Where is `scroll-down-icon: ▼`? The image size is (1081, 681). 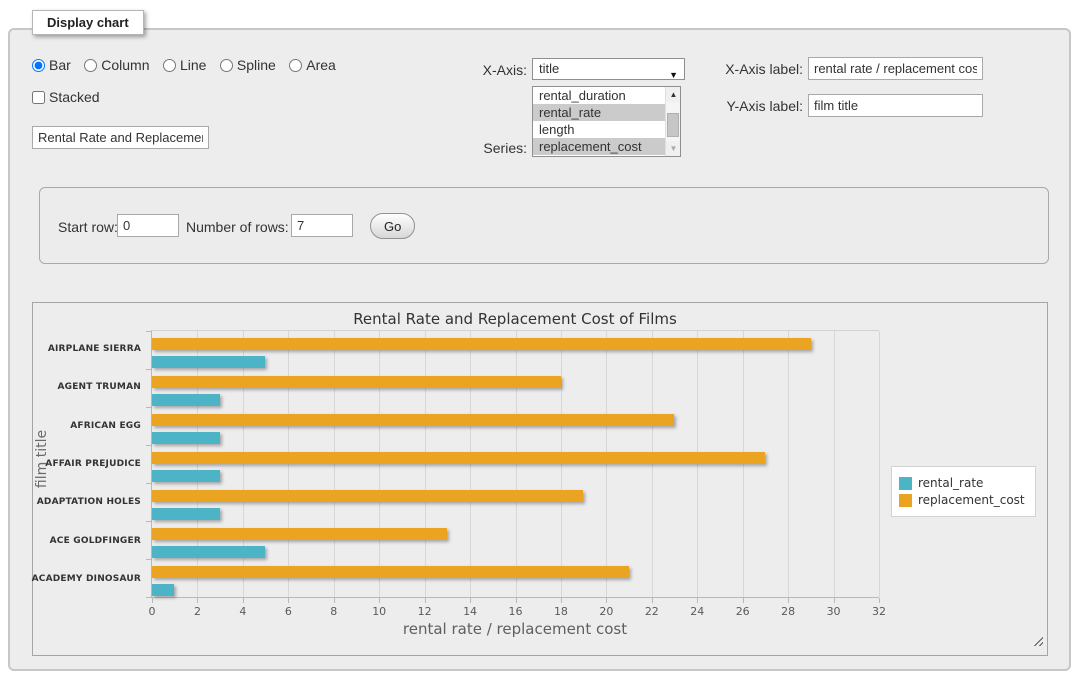 scroll-down-icon: ▼ is located at coordinates (673, 148).